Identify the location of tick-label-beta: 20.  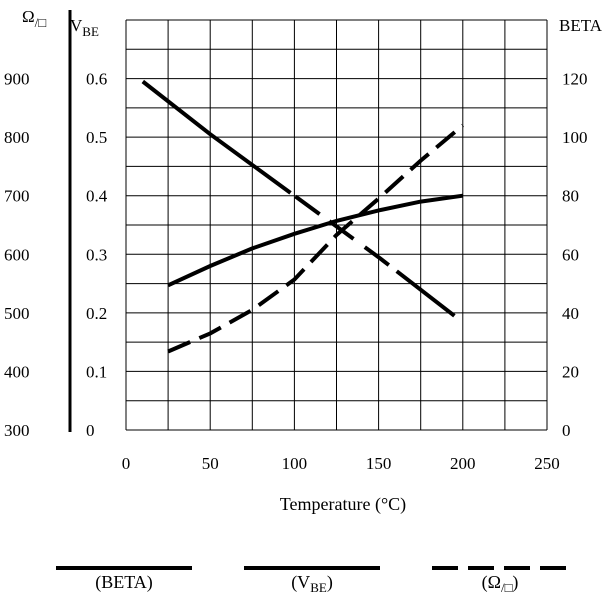
(570, 371).